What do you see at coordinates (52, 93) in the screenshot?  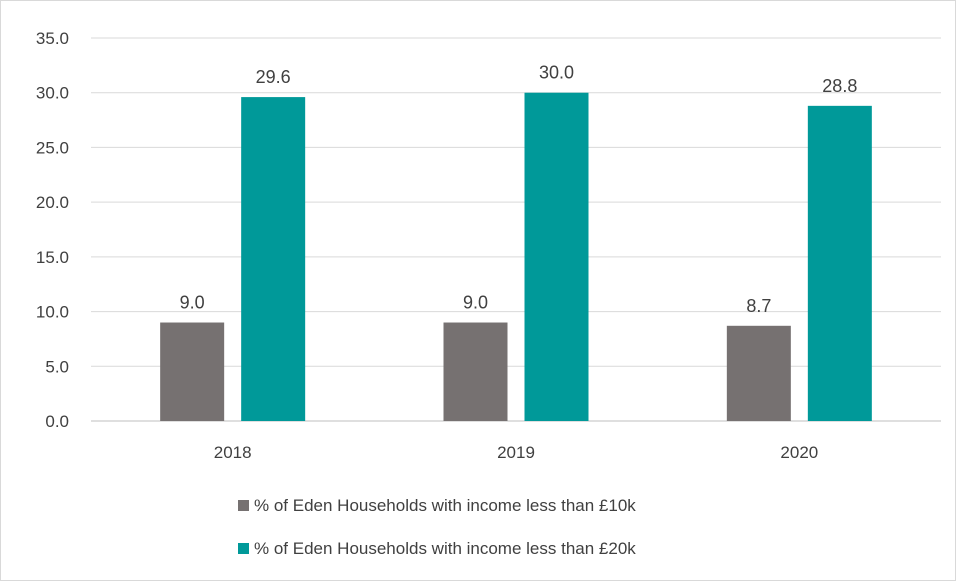 I see `y-tick-label: 30.0` at bounding box center [52, 93].